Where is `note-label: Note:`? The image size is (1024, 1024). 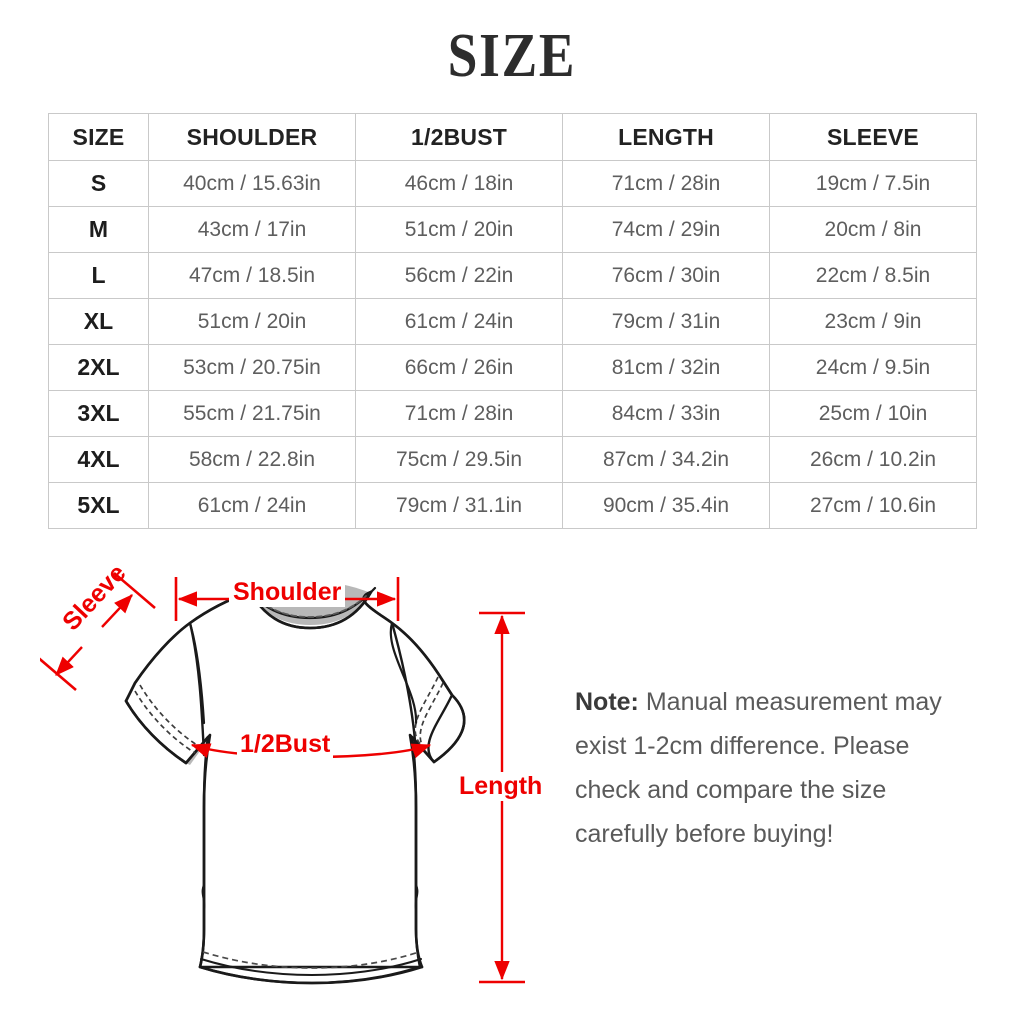 note-label: Note: is located at coordinates (607, 702).